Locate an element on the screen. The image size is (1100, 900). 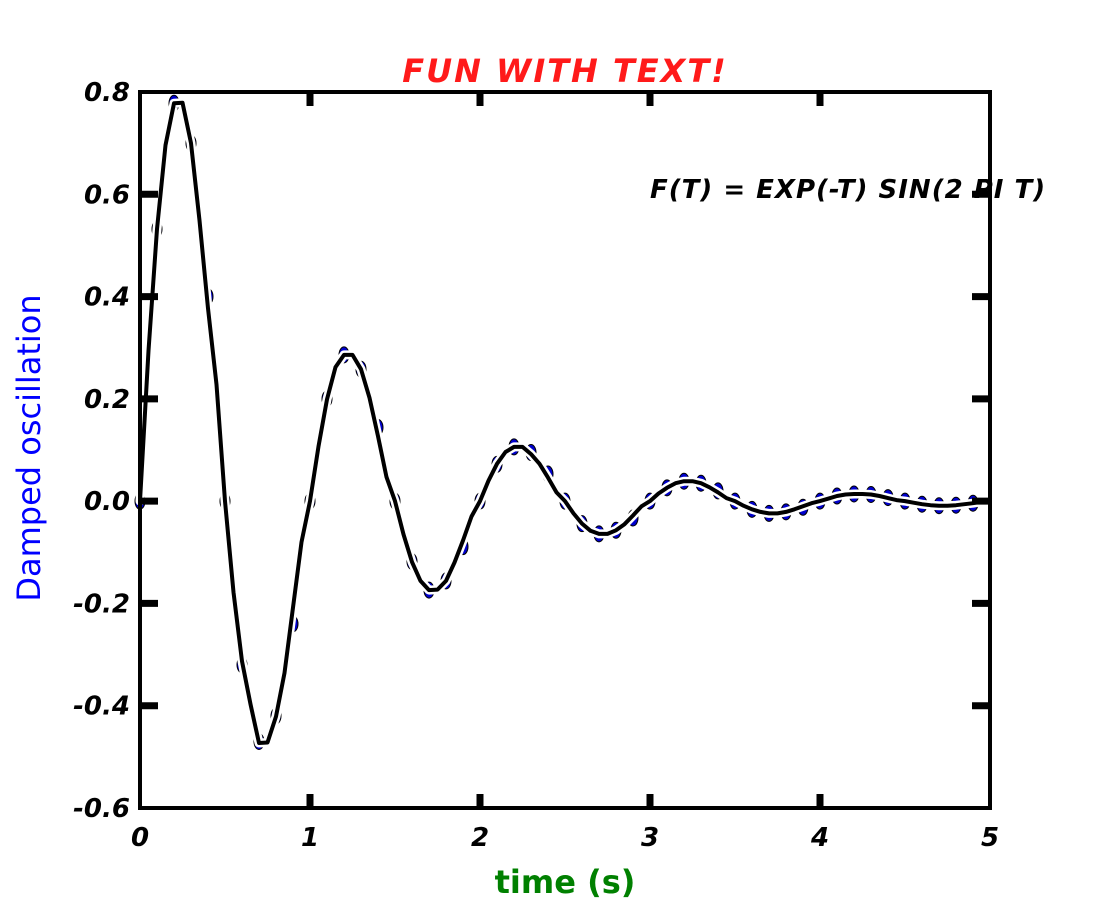
formula-annotation: F(T) = EXP(-T) SIN(2 PI T) is located at coordinates (848, 190).